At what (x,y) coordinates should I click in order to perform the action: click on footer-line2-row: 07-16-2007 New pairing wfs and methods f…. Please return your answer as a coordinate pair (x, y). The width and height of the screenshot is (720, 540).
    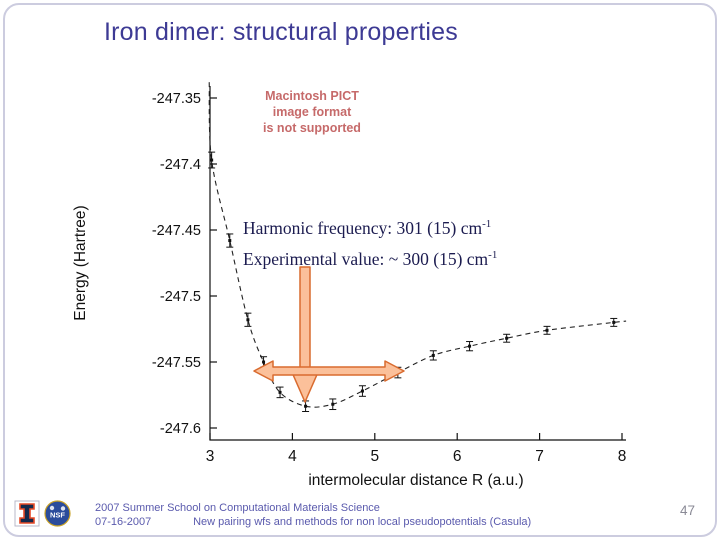
    Looking at the image, I should click on (313, 522).